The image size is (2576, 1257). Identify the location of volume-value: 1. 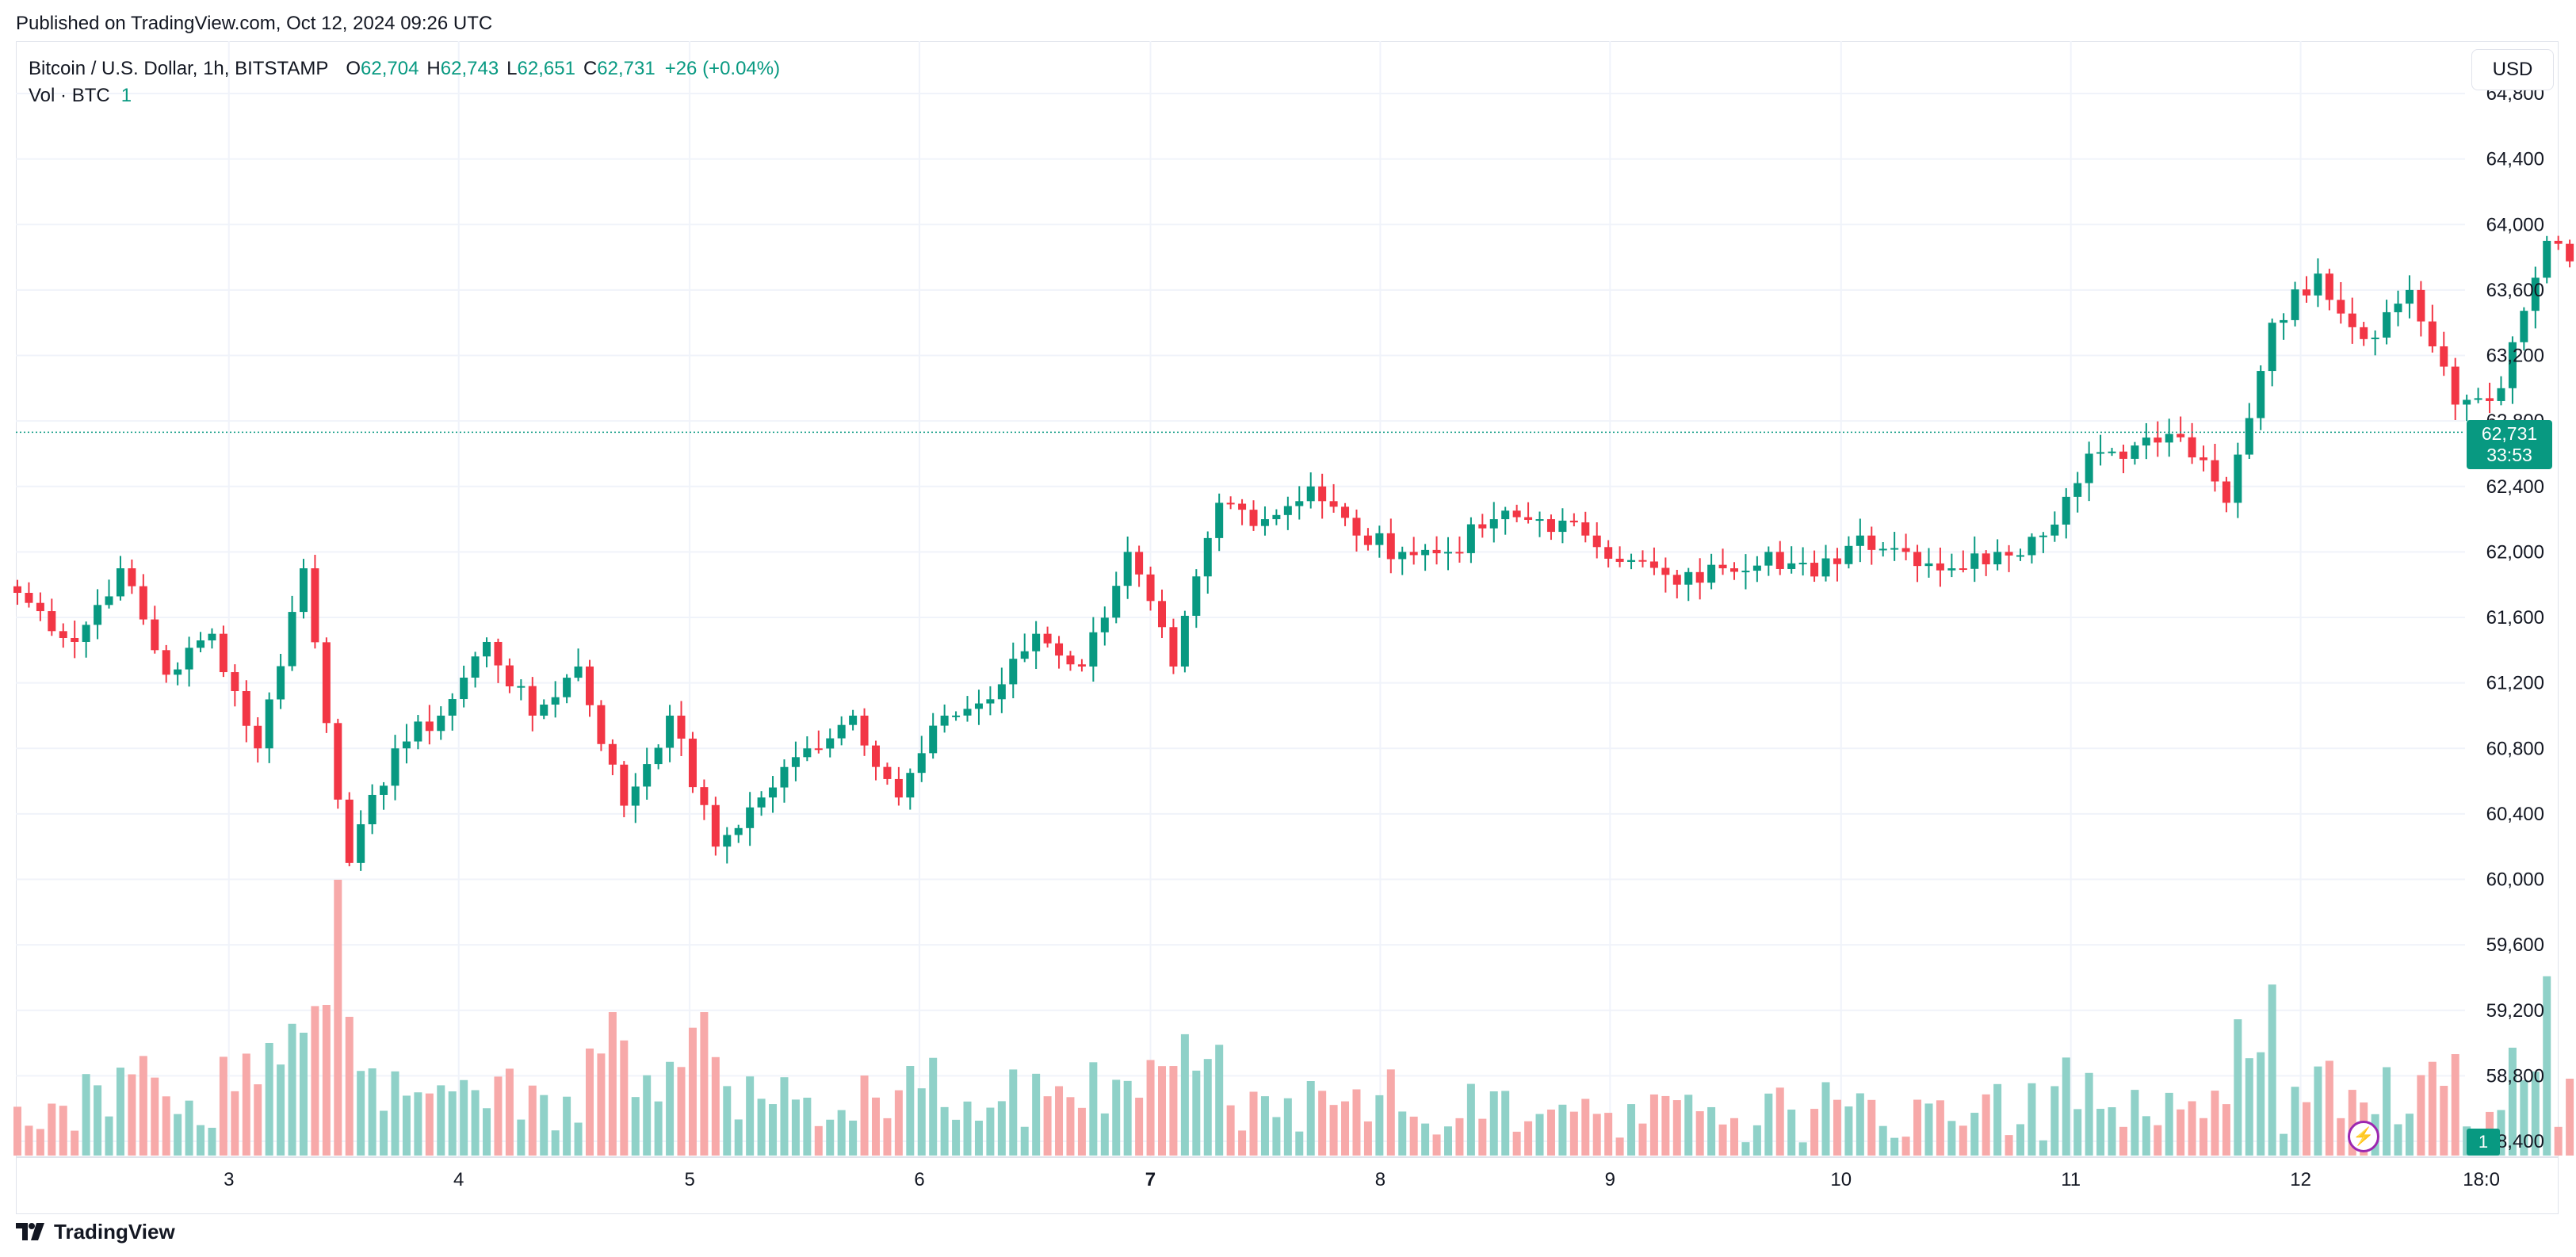
(126, 95).